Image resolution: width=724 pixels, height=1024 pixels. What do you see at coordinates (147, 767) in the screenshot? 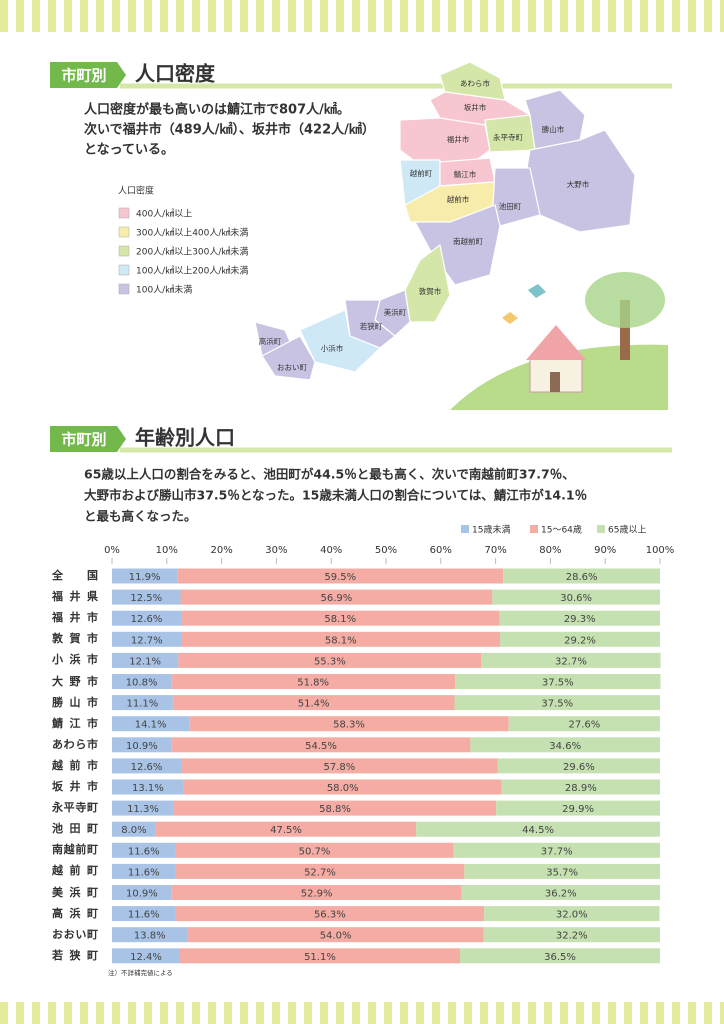
I see `value-label: 12.6%` at bounding box center [147, 767].